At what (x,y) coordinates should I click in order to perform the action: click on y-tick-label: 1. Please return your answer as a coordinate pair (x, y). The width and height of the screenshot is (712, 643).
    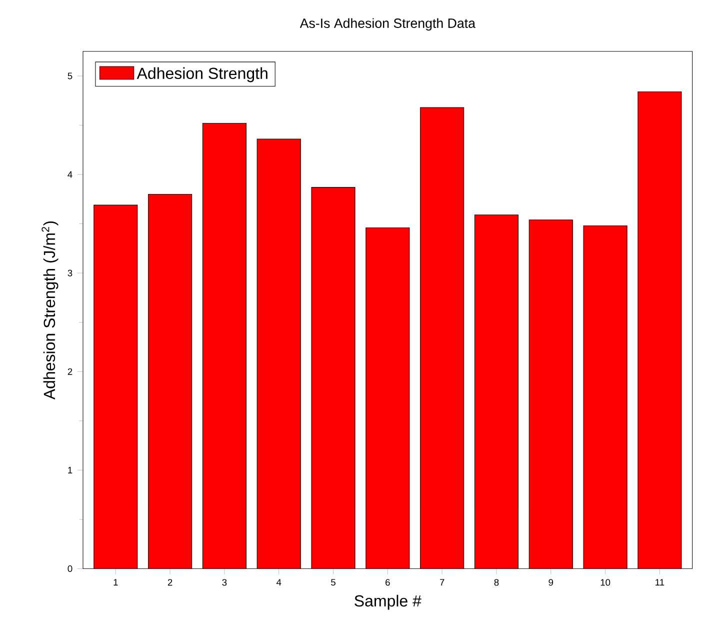
    Looking at the image, I should click on (70, 470).